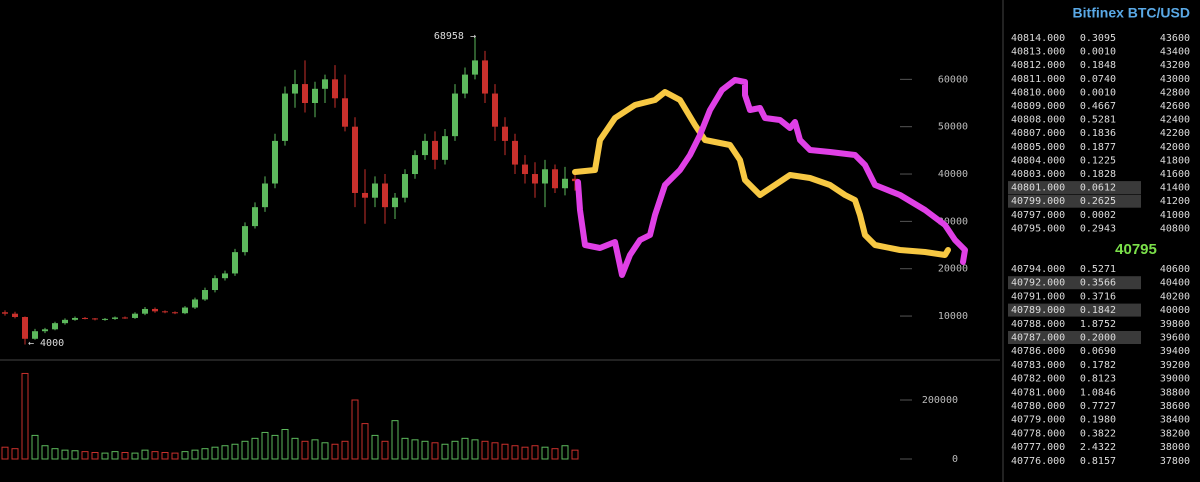 This screenshot has width=1200, height=482. What do you see at coordinates (1038, 310) in the screenshot?
I see `price: 40789.000` at bounding box center [1038, 310].